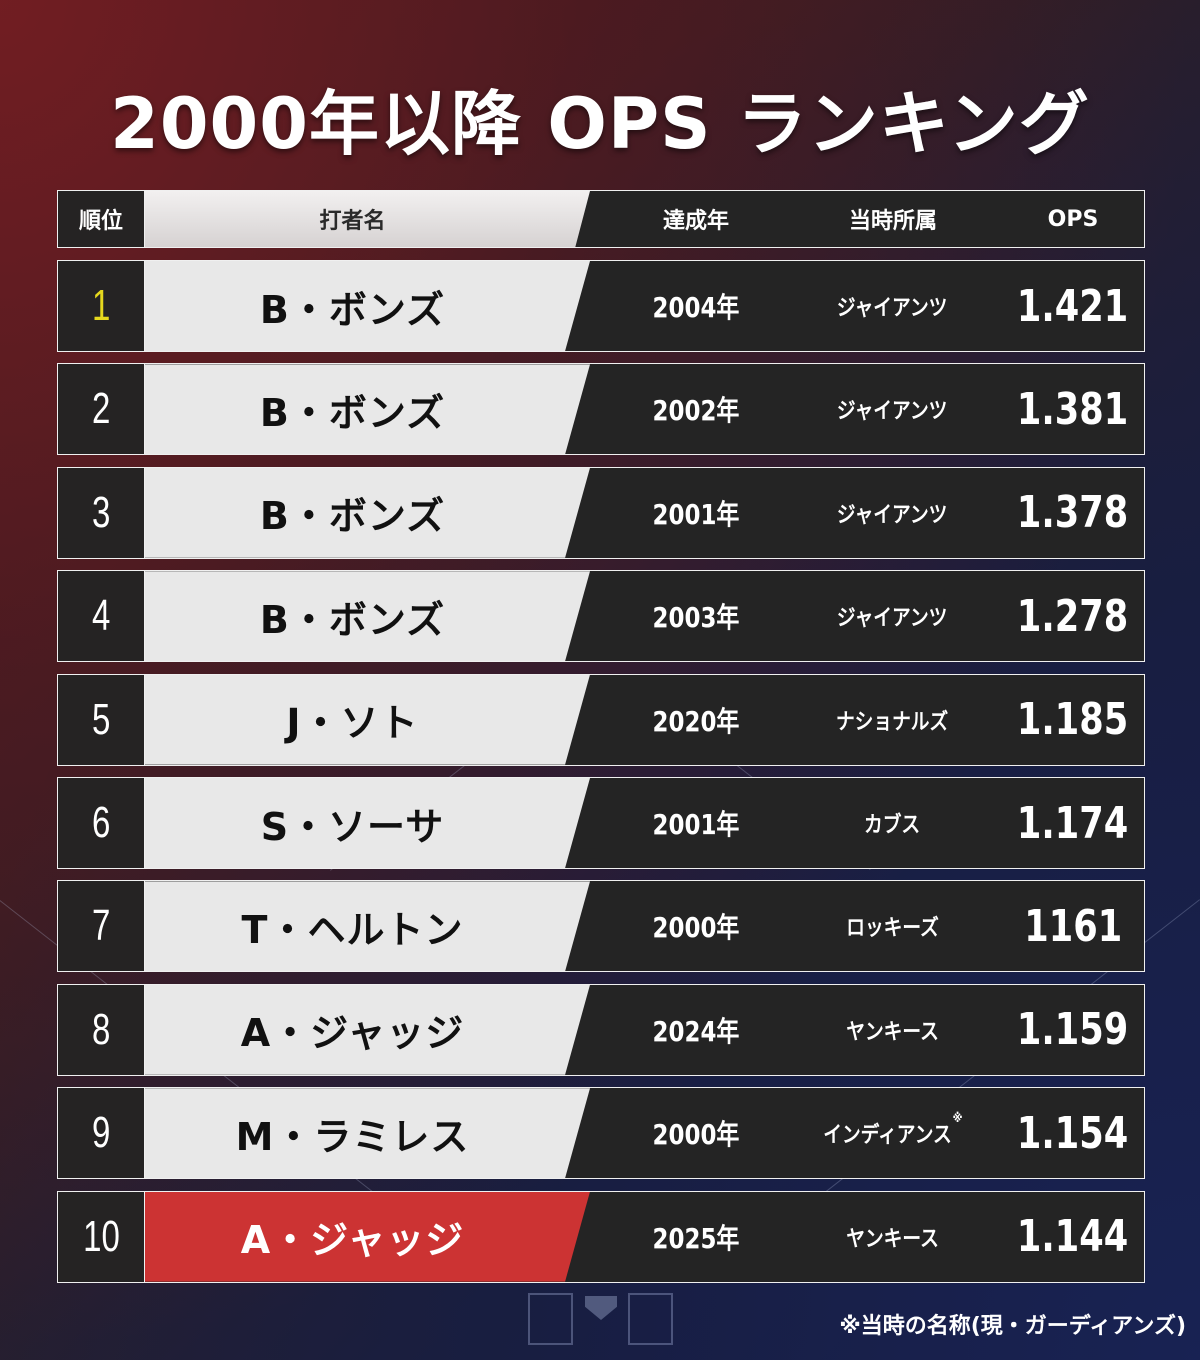 This screenshot has width=1200, height=1360. I want to click on rank-value: 10, so click(101, 1236).